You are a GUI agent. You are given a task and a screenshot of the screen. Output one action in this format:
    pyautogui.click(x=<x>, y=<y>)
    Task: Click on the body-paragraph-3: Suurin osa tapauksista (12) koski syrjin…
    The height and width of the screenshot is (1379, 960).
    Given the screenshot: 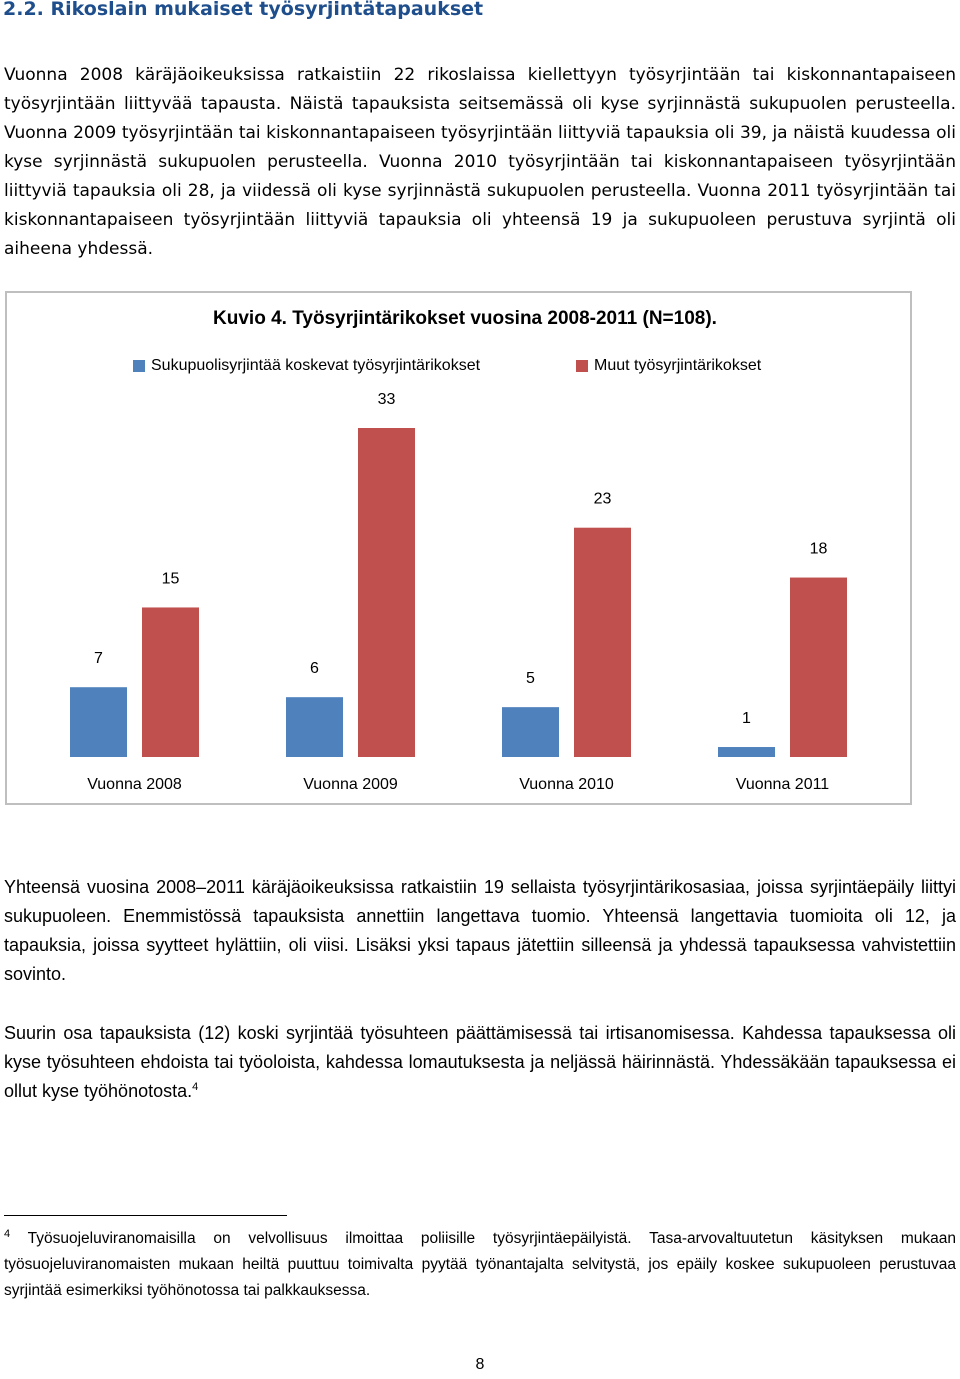 What is the action you would take?
    pyautogui.click(x=480, y=1062)
    